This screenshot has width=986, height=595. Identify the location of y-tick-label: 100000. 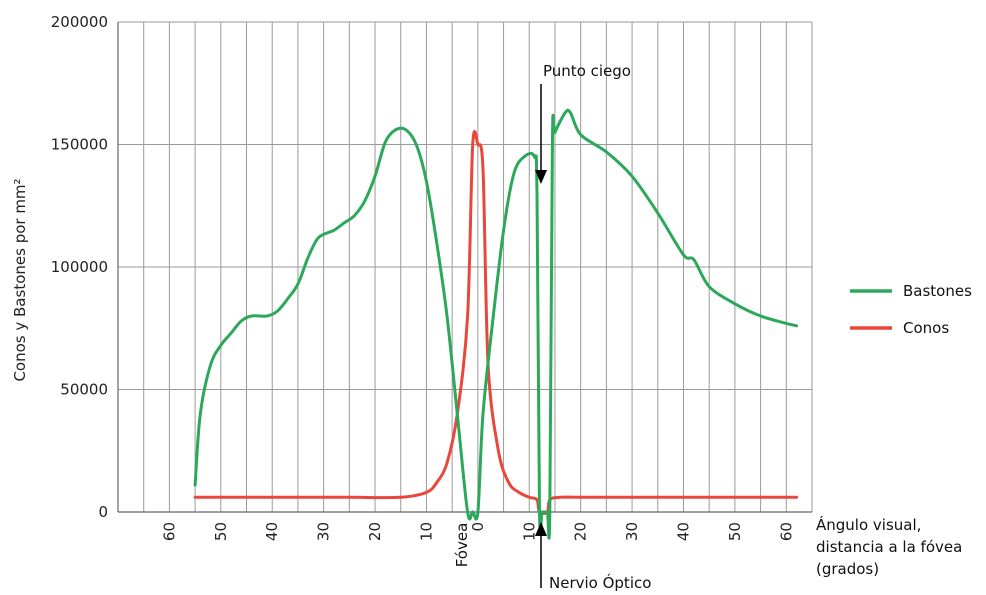
(79, 267).